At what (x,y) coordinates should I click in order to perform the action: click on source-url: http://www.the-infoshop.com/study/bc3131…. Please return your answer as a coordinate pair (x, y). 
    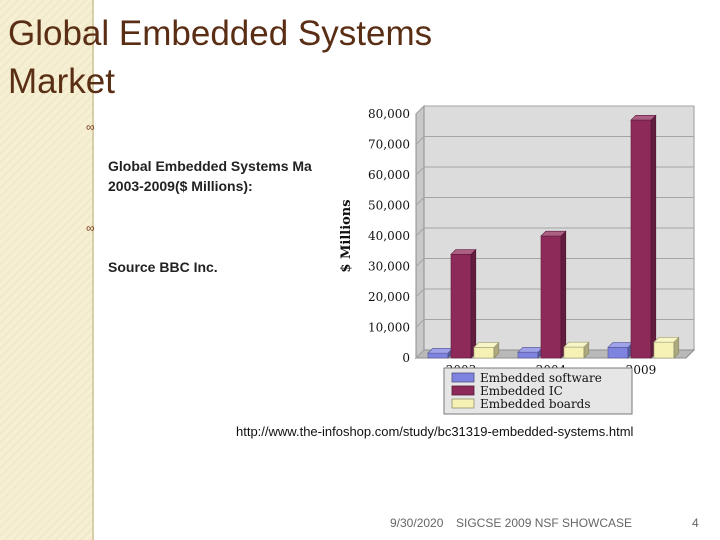
    Looking at the image, I should click on (435, 431).